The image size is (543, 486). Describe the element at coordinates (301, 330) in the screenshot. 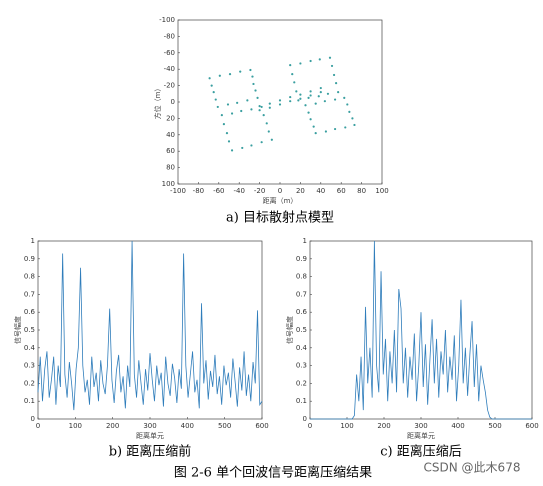

I see `y-tick-label: 0.5` at that location.